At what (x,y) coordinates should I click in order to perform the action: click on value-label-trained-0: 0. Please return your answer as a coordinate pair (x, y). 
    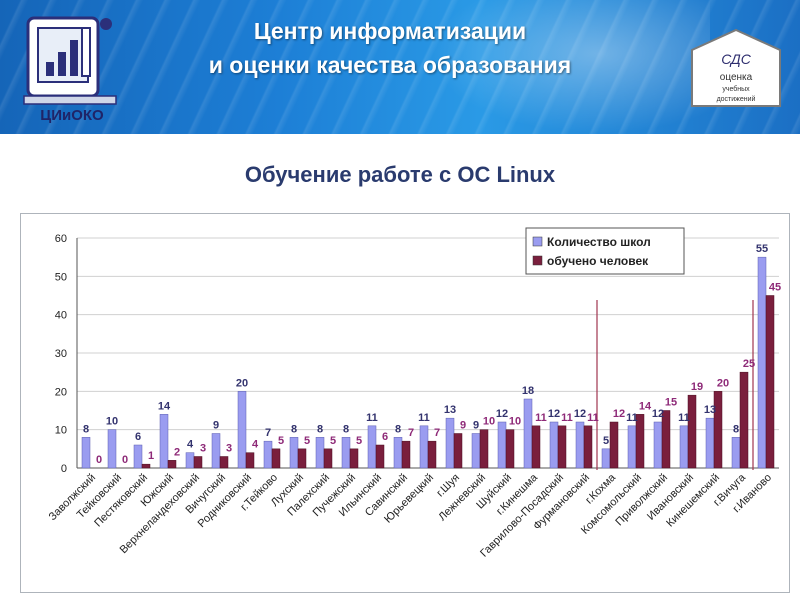
    Looking at the image, I should click on (99, 460).